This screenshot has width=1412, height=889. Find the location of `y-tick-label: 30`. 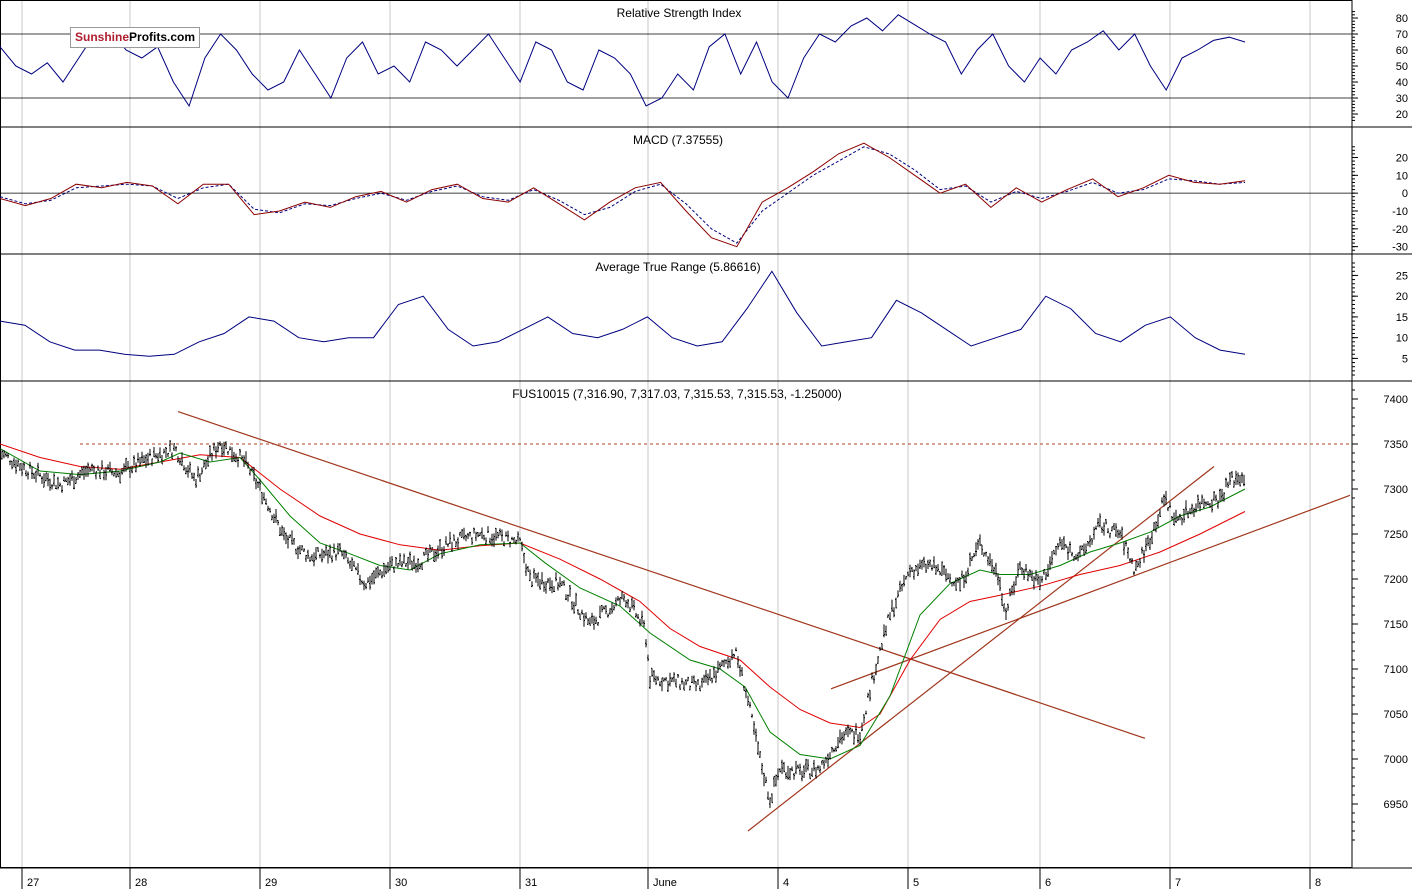

y-tick-label: 30 is located at coordinates (1402, 99).